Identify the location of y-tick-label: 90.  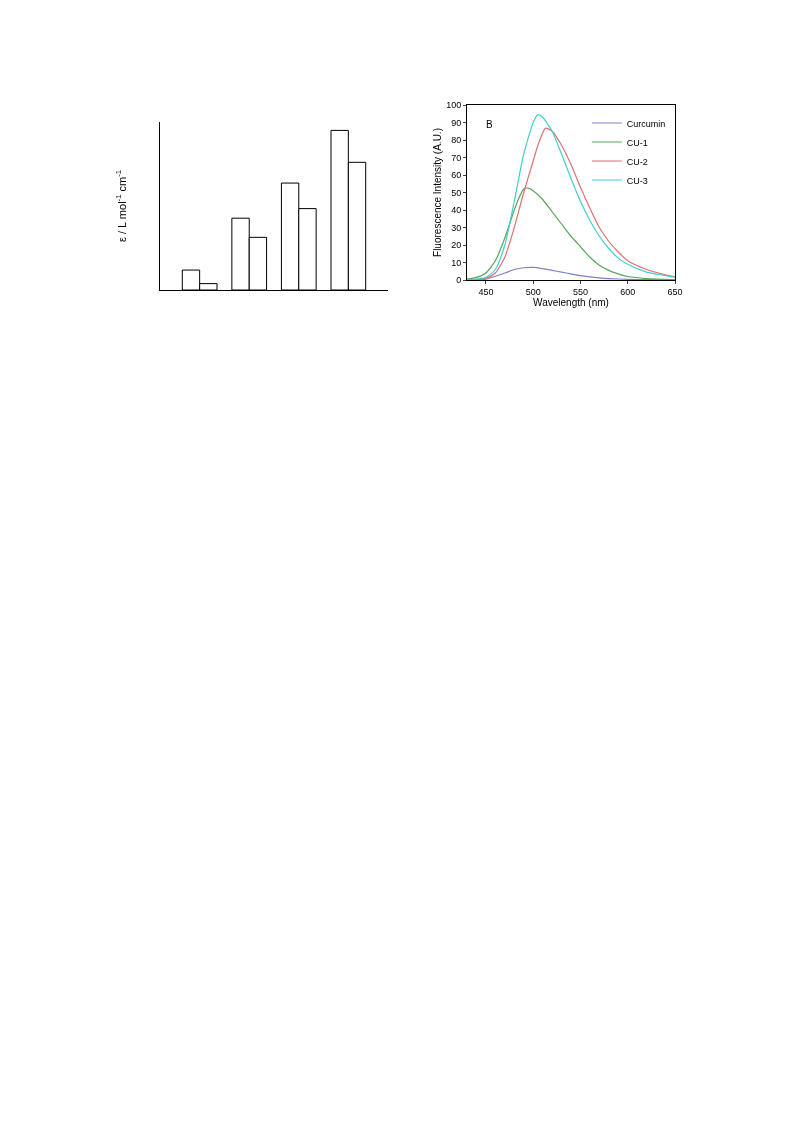
(456, 122).